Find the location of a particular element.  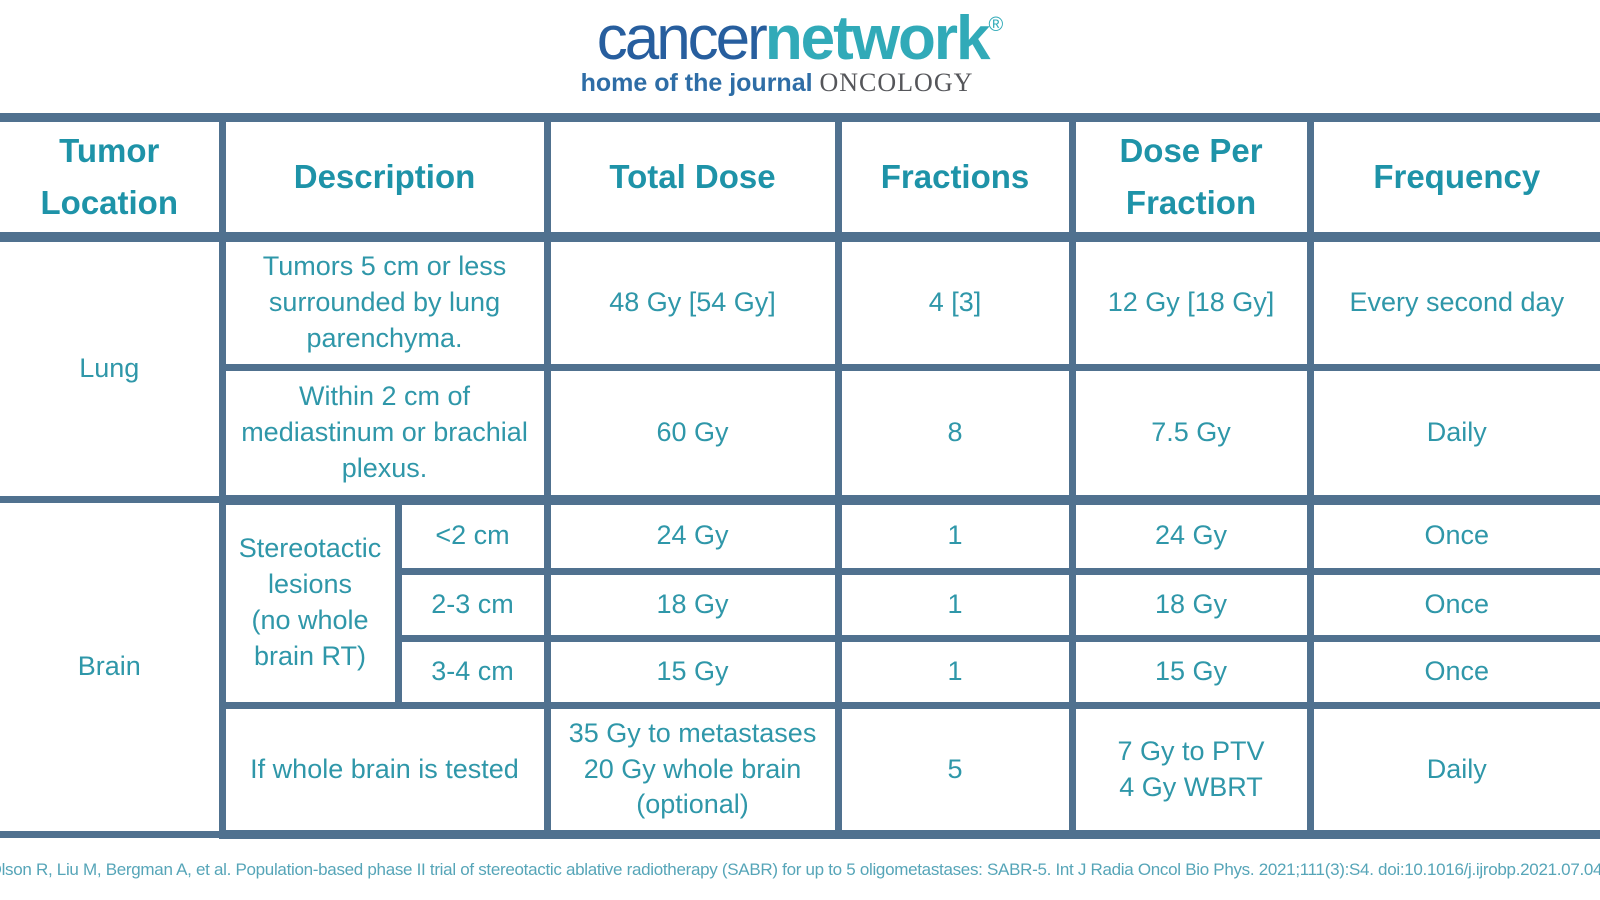

logo-network-text: network is located at coordinates (877, 38).